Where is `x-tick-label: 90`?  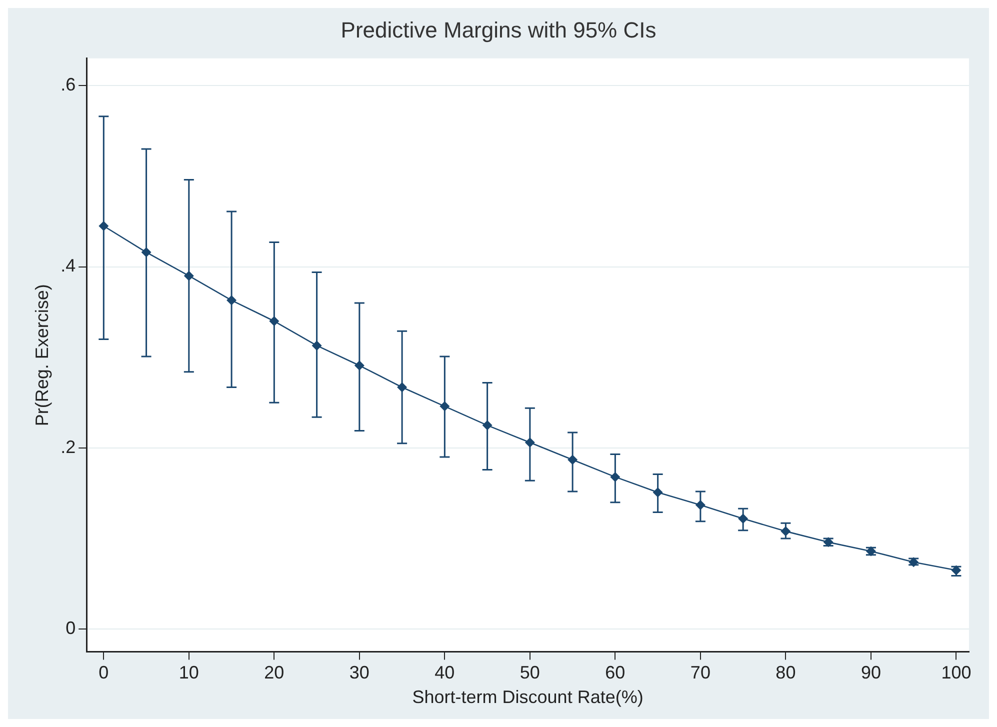
x-tick-label: 90 is located at coordinates (870, 672).